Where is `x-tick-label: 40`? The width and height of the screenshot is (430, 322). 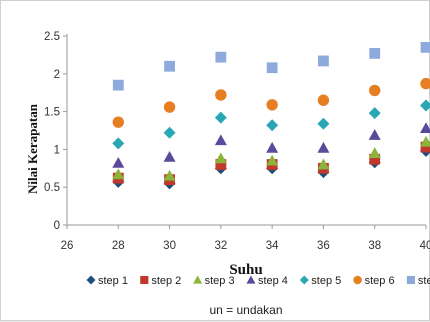 x-tick-label: 40 is located at coordinates (425, 246).